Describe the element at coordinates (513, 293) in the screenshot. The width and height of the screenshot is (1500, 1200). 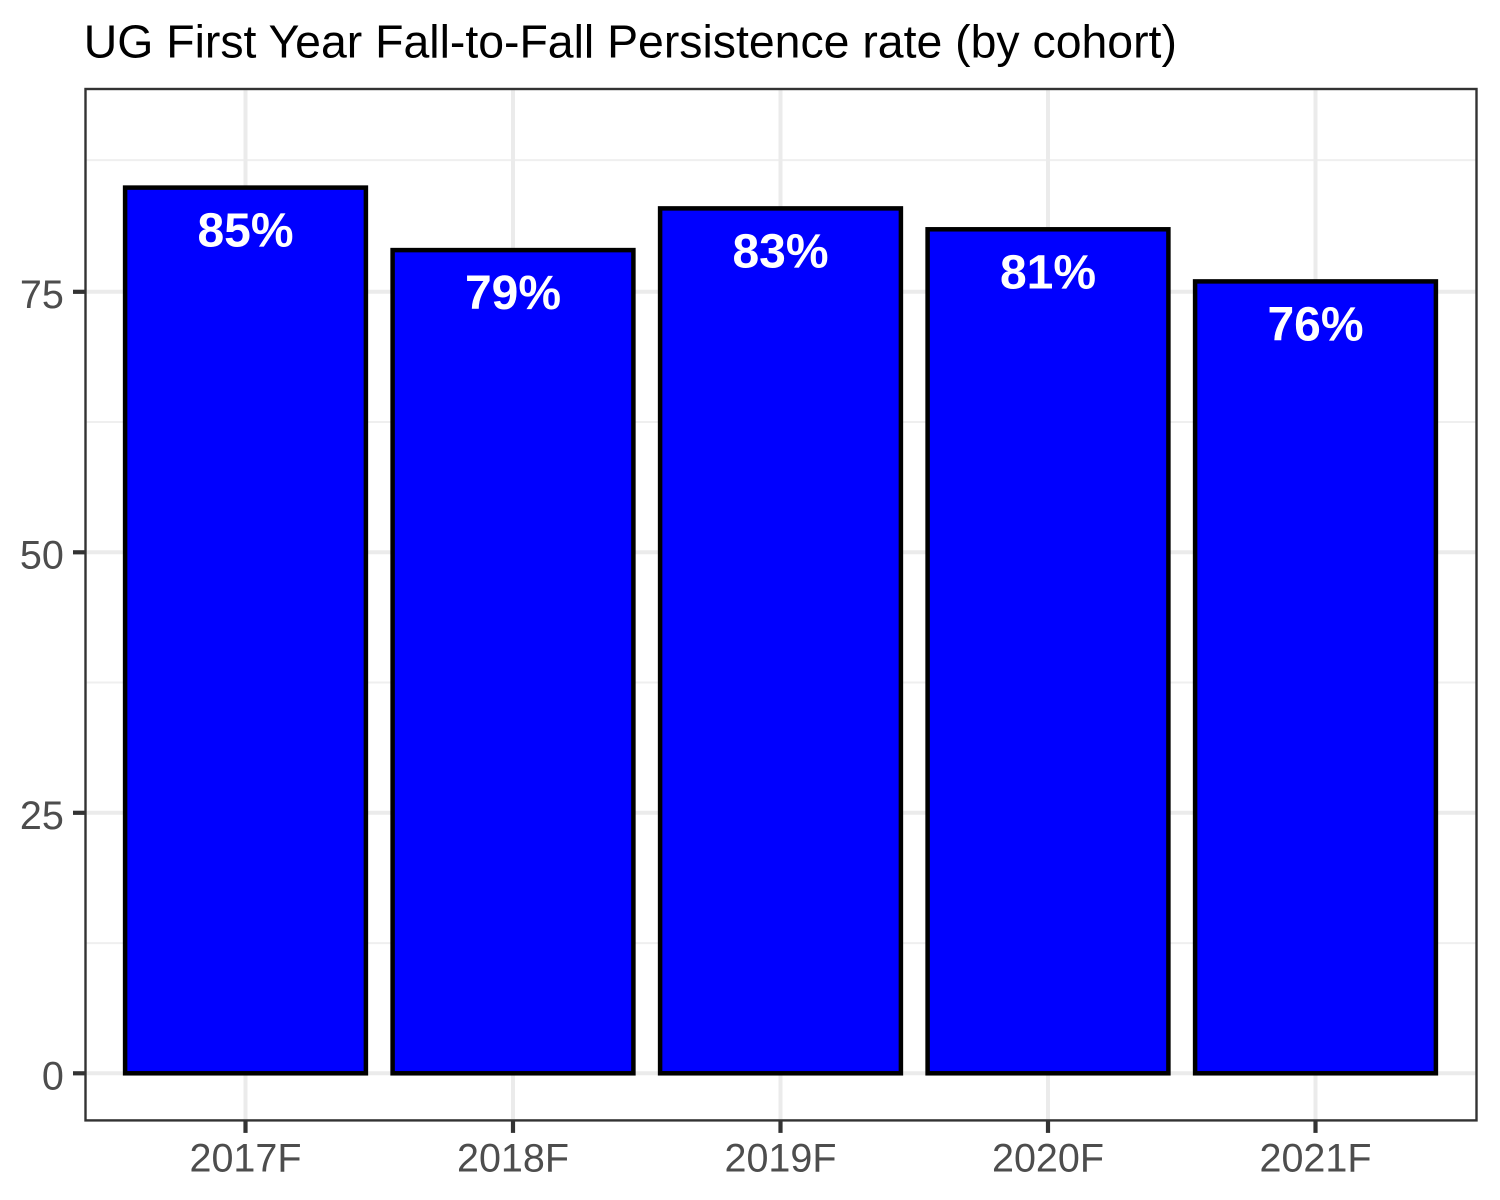
I see `svg-text: 79%` at that location.